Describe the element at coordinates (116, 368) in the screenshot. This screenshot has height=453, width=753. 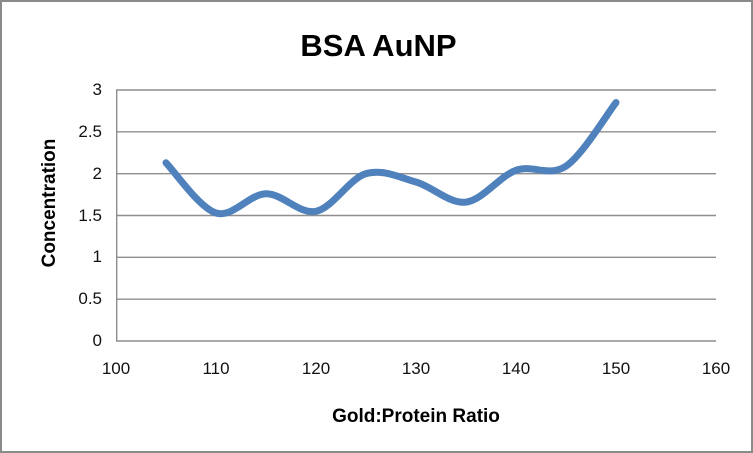
I see `x-tick-label: 100` at that location.